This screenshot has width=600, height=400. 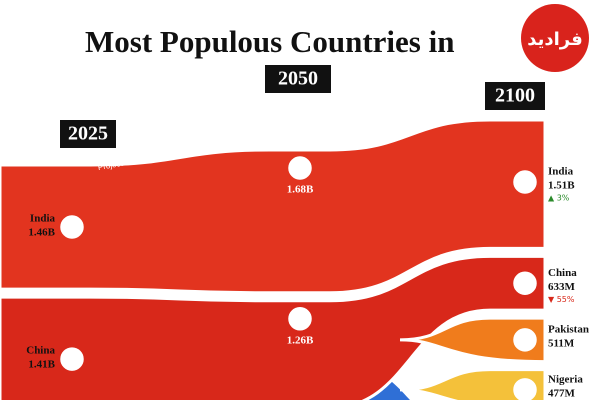 I want to click on column-header: 2050, so click(x=298, y=79).